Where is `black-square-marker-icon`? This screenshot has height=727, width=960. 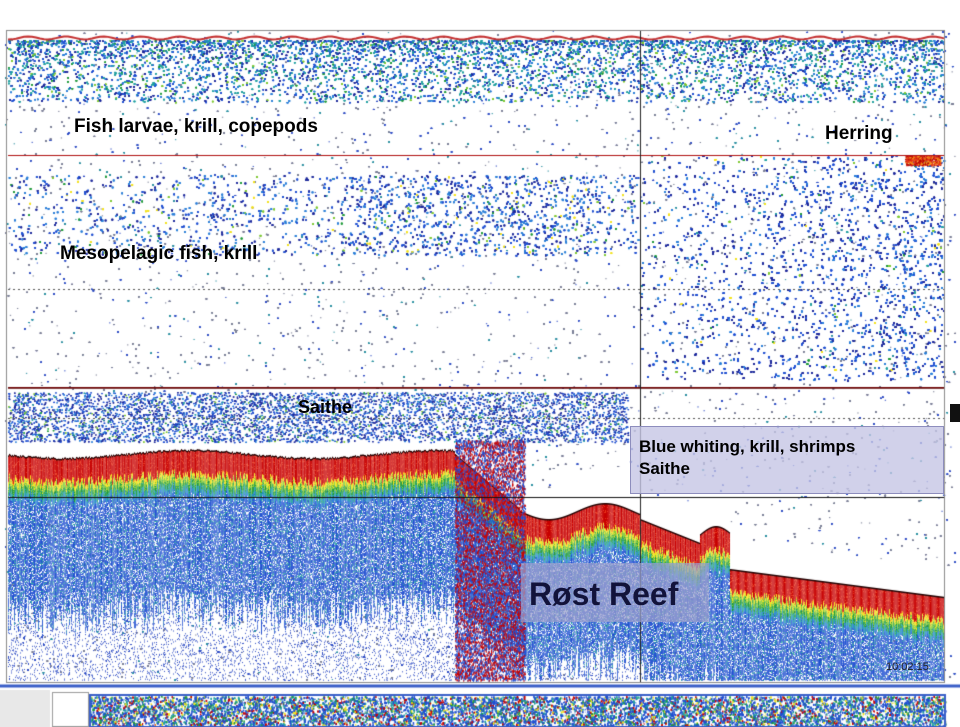 black-square-marker-icon is located at coordinates (955, 413).